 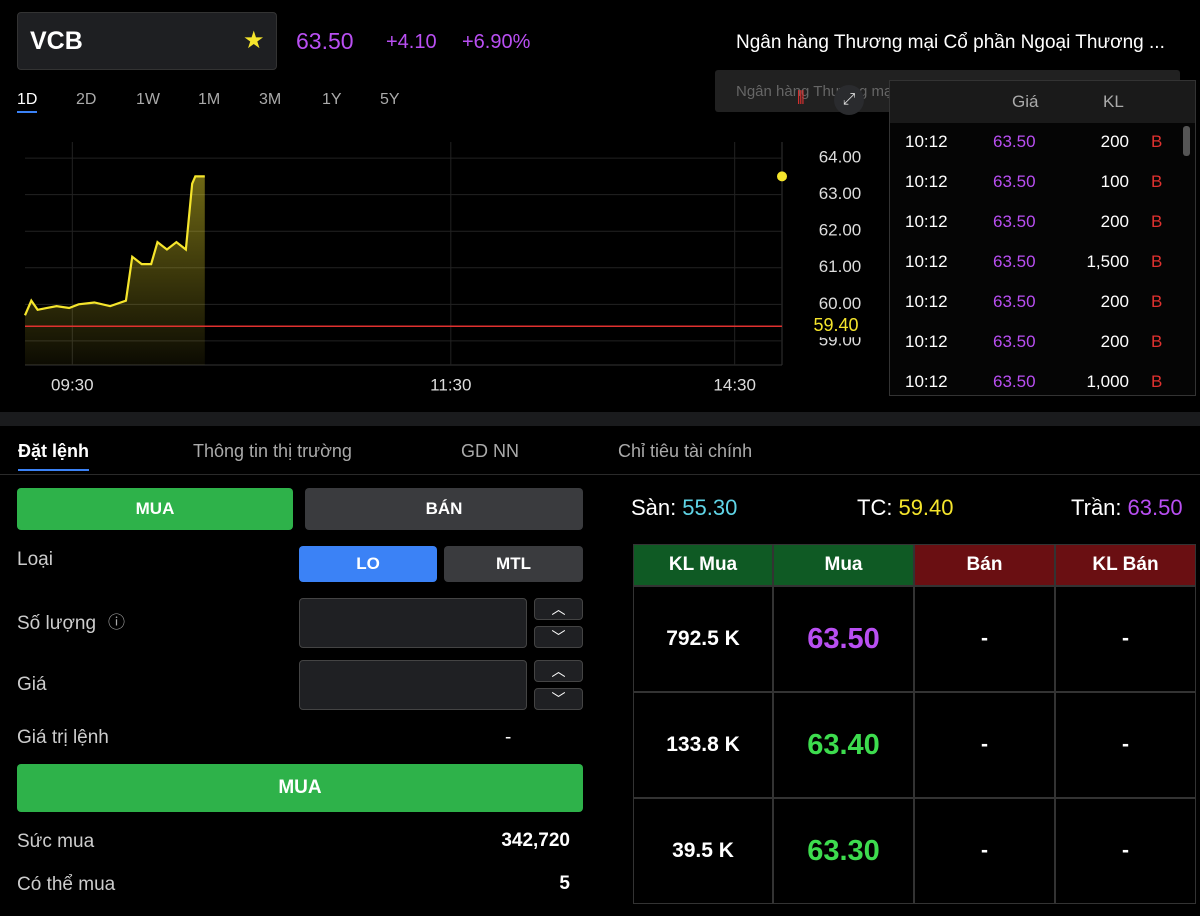 What do you see at coordinates (1107, 381) in the screenshot?
I see `trade-volume: 1,000` at bounding box center [1107, 381].